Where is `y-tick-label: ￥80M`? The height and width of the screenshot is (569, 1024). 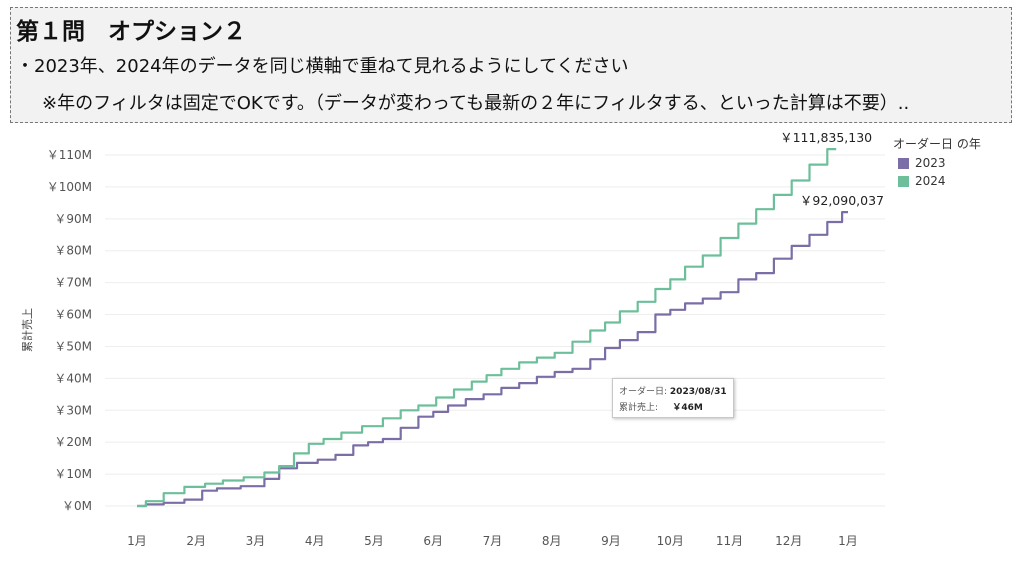 y-tick-label: ￥80M is located at coordinates (73, 251).